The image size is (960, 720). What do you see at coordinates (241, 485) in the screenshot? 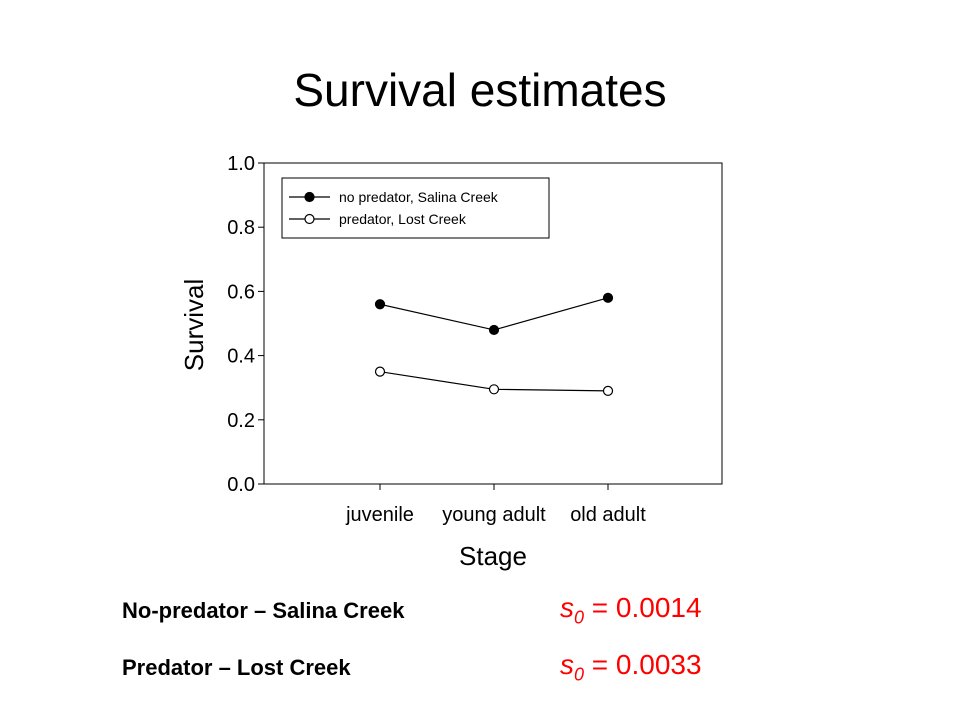
I see `y-tick-label: 0.0` at bounding box center [241, 485].